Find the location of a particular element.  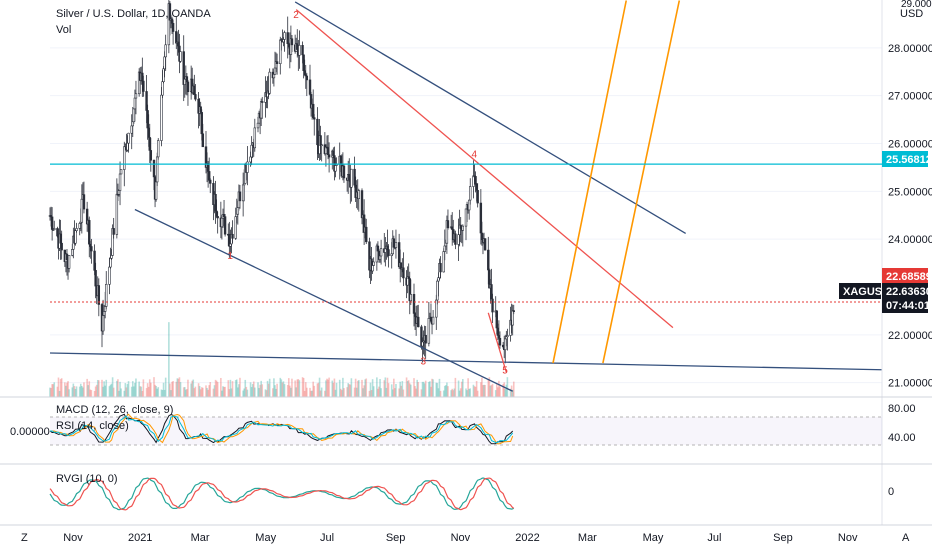

timezone-button: Z is located at coordinates (24, 538).